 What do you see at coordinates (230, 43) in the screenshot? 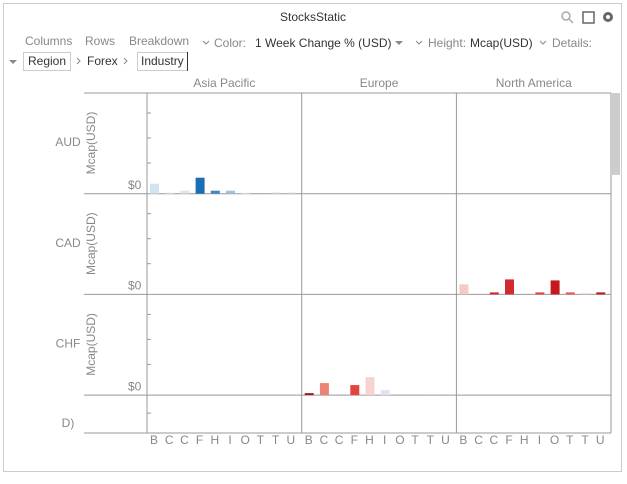
I see `color-label: Color:` at bounding box center [230, 43].